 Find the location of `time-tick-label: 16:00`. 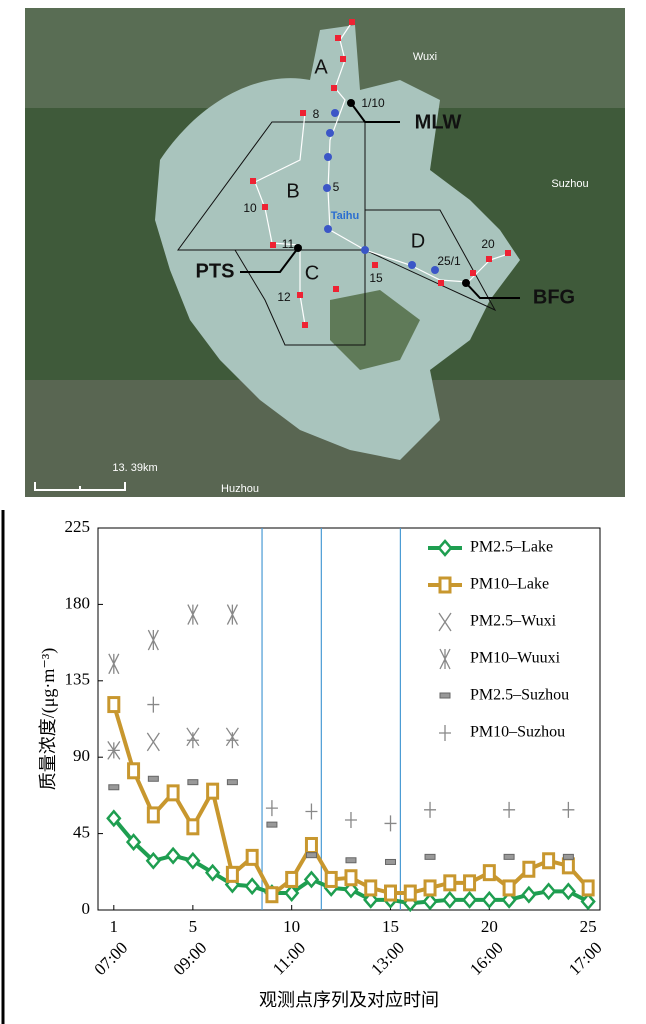

time-tick-label: 16:00 is located at coordinates (486, 958).